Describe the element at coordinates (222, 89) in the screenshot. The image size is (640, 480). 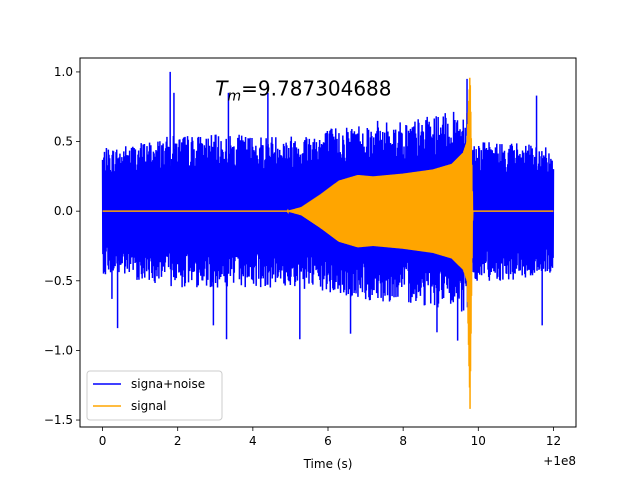
I see `tm-annotation-symbol: T` at that location.